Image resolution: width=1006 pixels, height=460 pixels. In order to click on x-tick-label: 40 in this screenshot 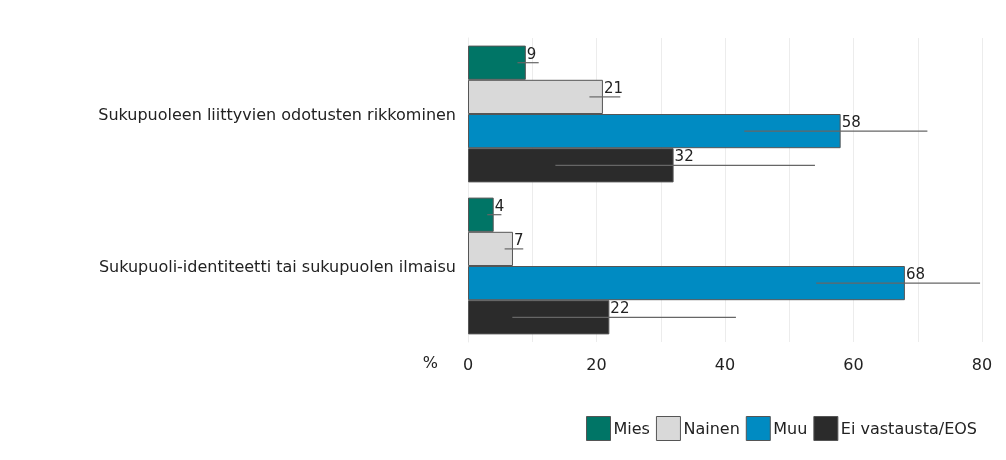, I will do `click(725, 364)`.